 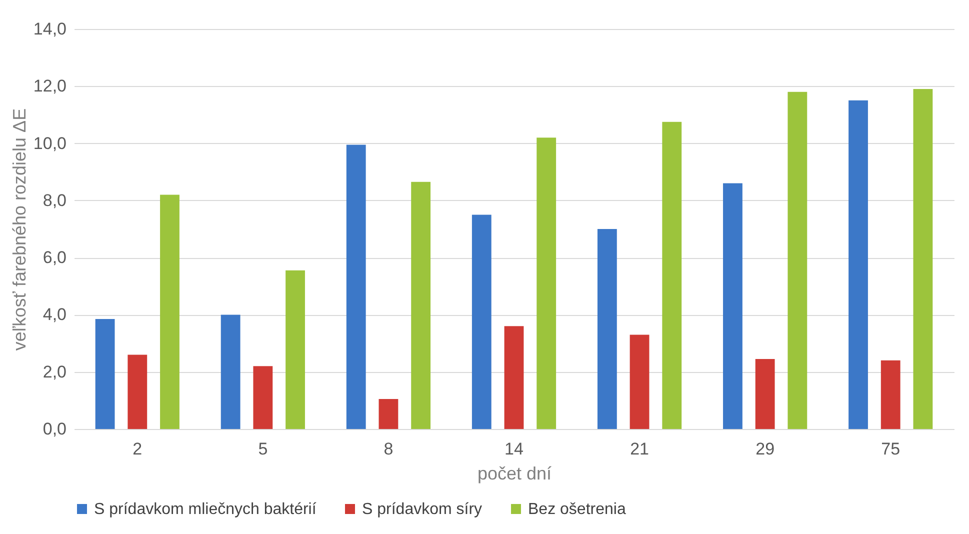 What do you see at coordinates (49, 29) in the screenshot?
I see `y-tick-label: 14,0` at bounding box center [49, 29].